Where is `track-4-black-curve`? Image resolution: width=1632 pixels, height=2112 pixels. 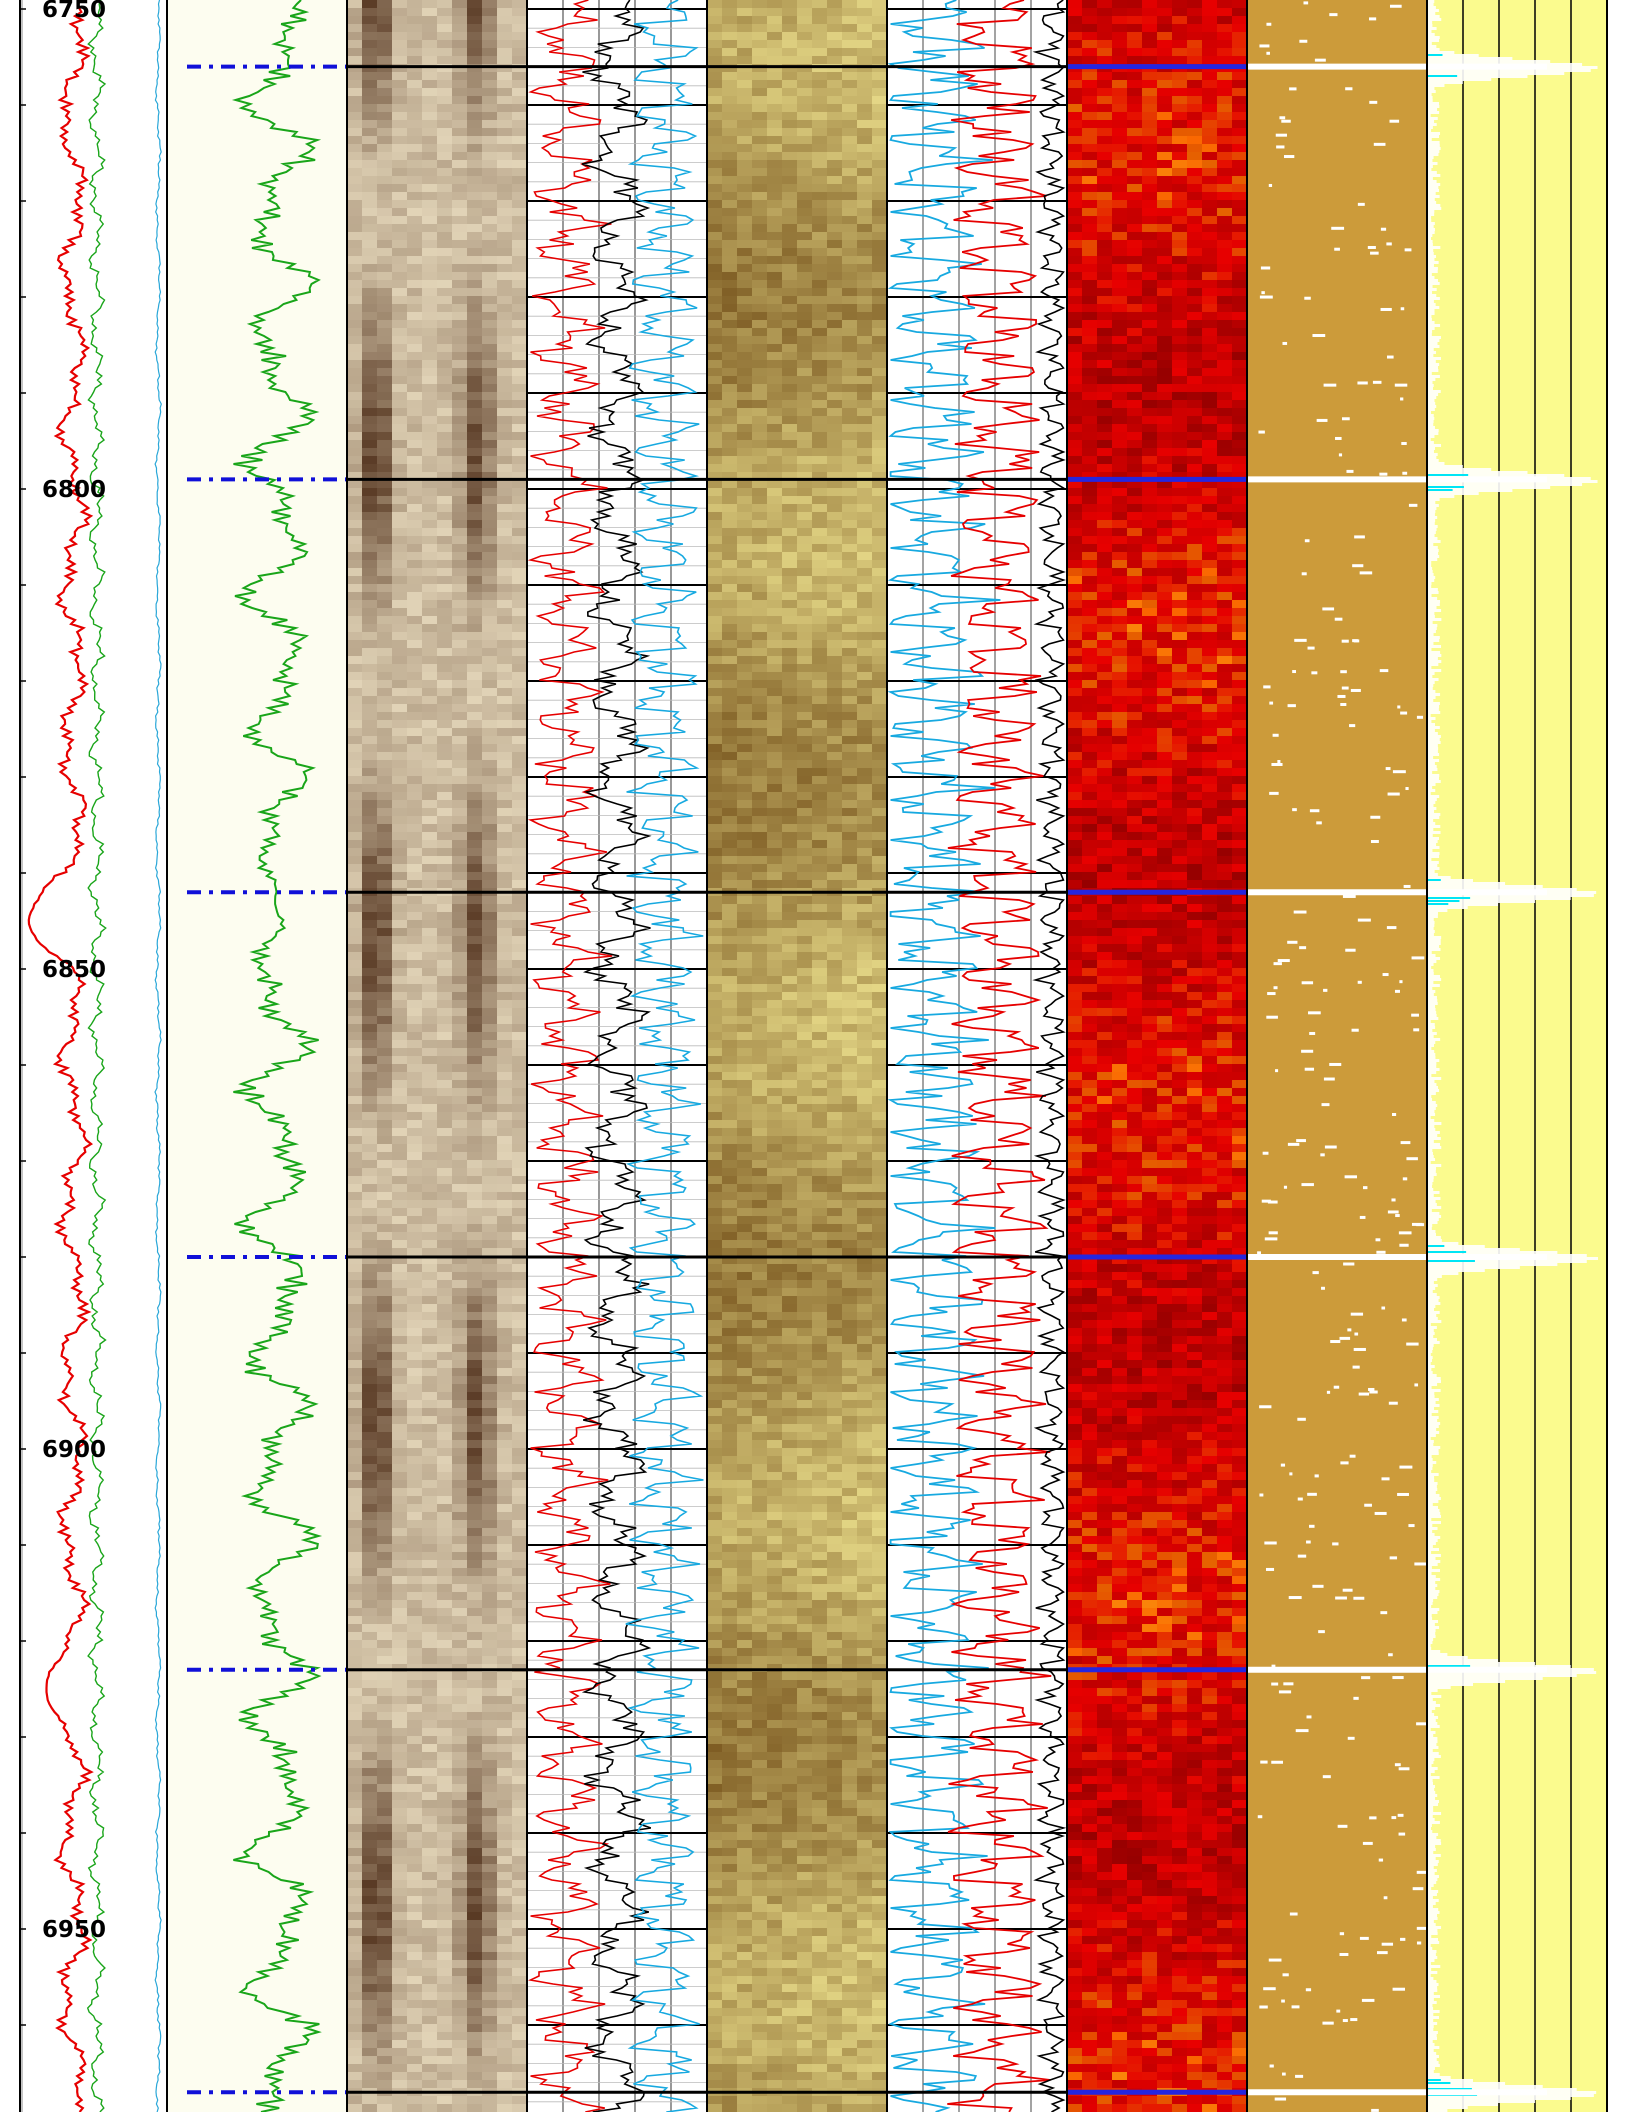 track-4-black-curve is located at coordinates (616, 1056).